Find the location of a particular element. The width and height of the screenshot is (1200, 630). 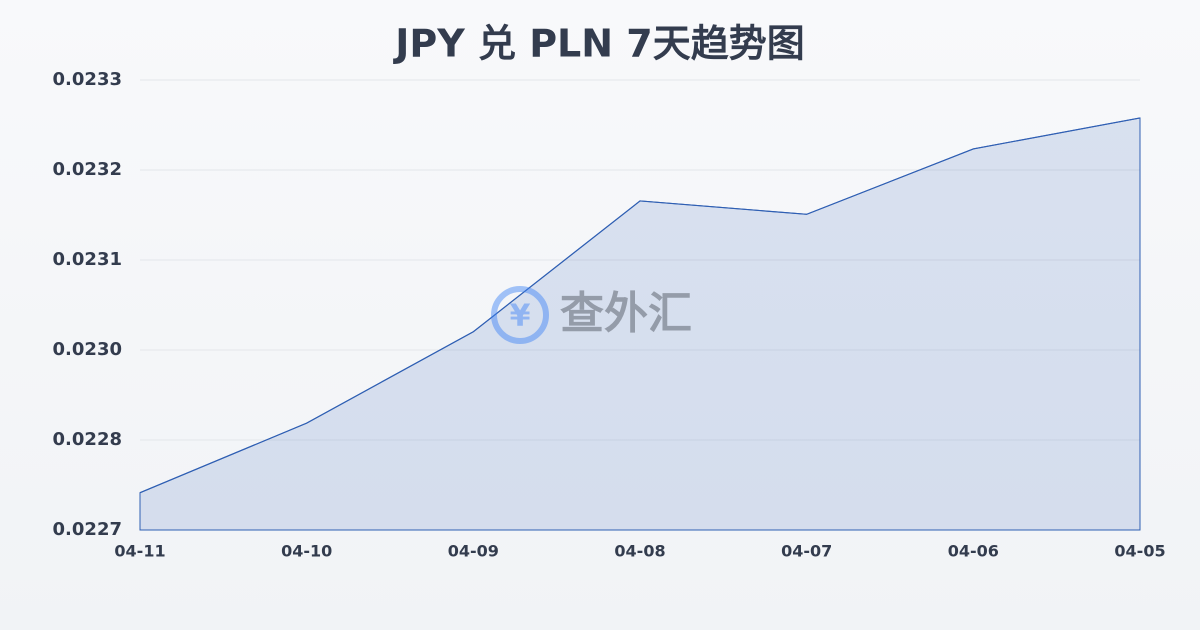

x-tick-label: 04-08 is located at coordinates (639, 551).